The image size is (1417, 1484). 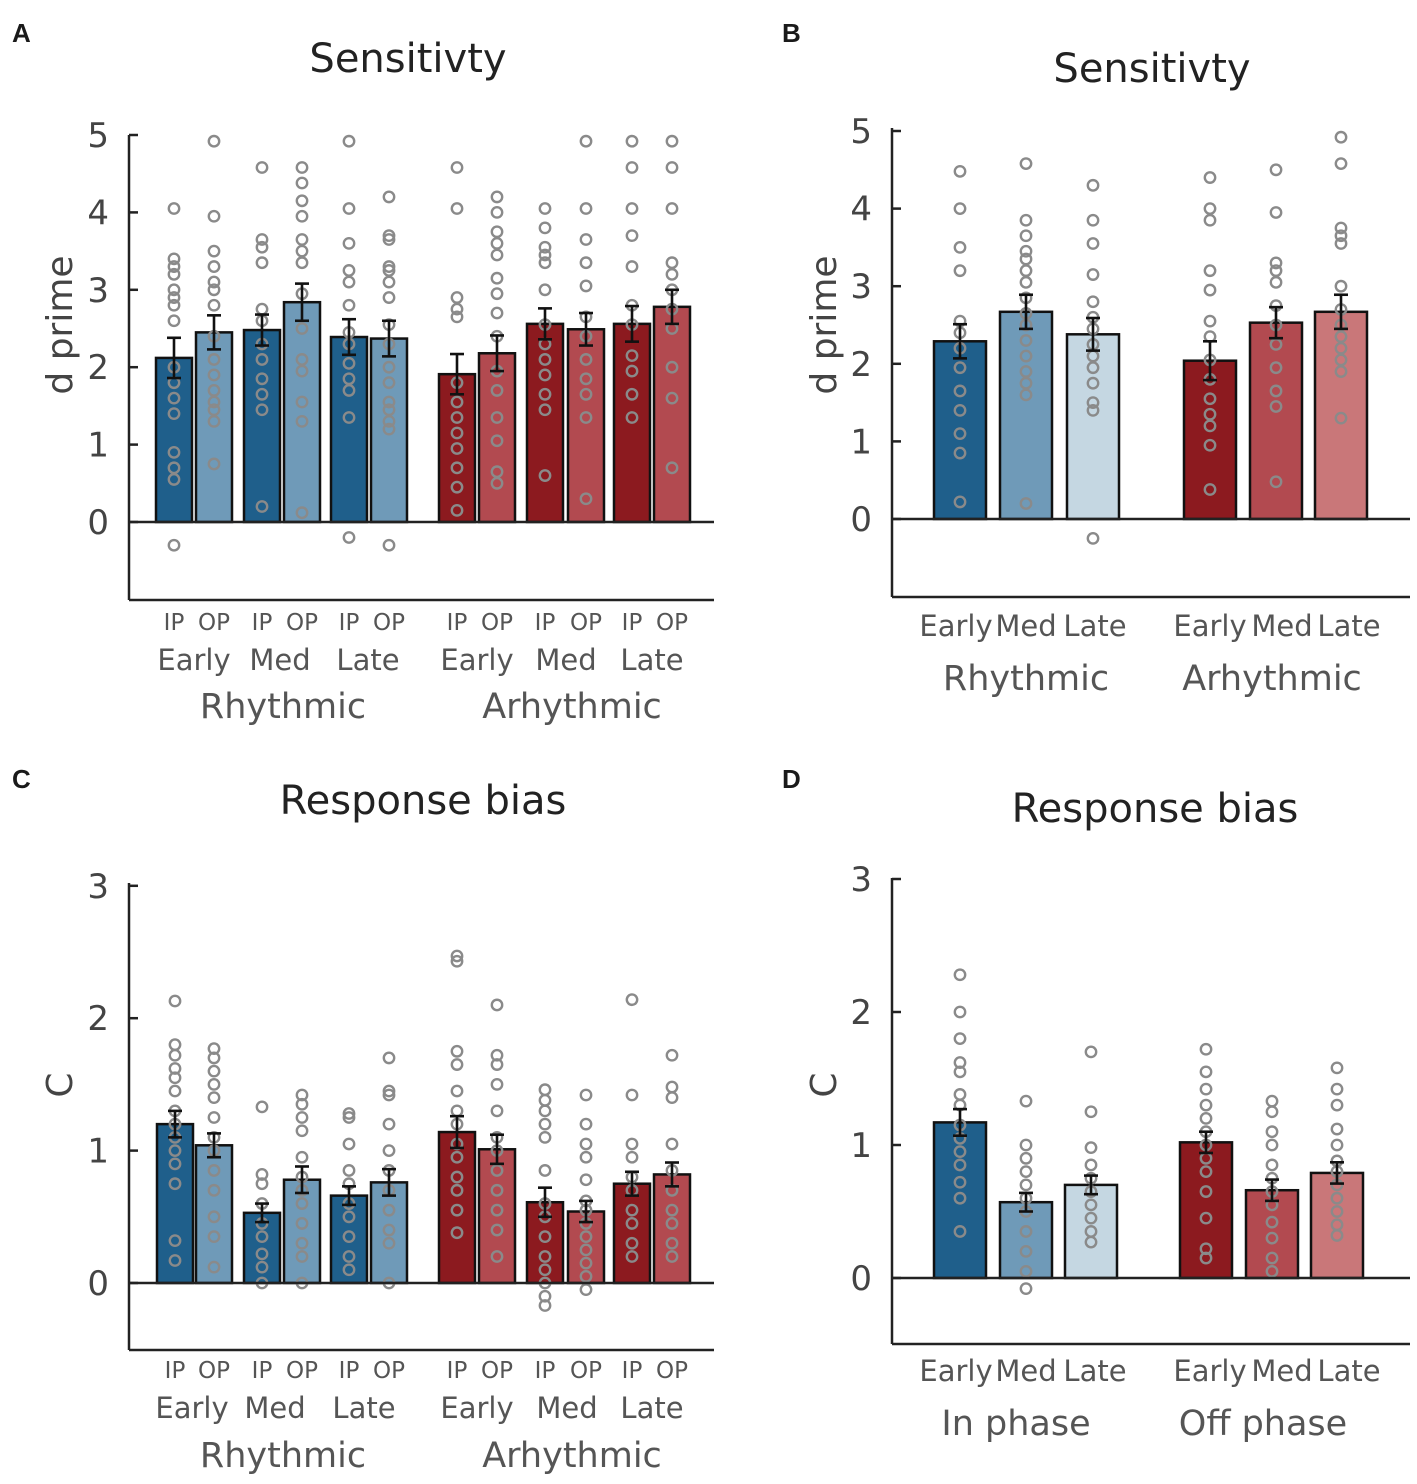 I want to click on chart-title: Sensitivty, so click(x=1151, y=69).